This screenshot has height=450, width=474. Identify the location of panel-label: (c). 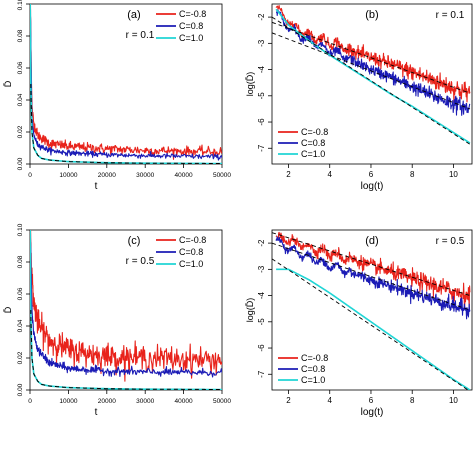
(134, 241).